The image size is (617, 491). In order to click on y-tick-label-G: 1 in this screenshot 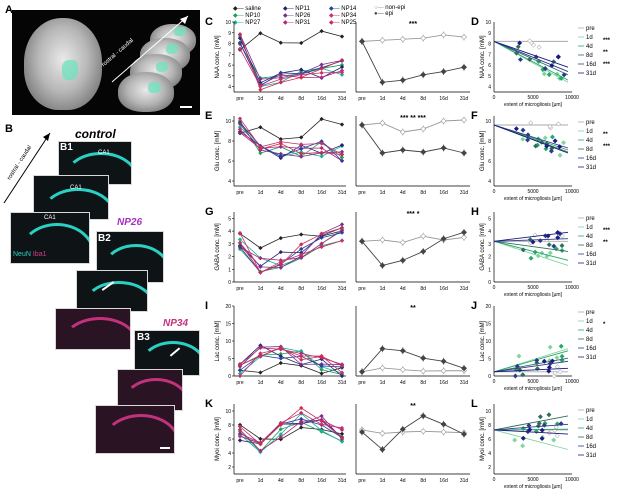, I will do `click(229, 270)`.